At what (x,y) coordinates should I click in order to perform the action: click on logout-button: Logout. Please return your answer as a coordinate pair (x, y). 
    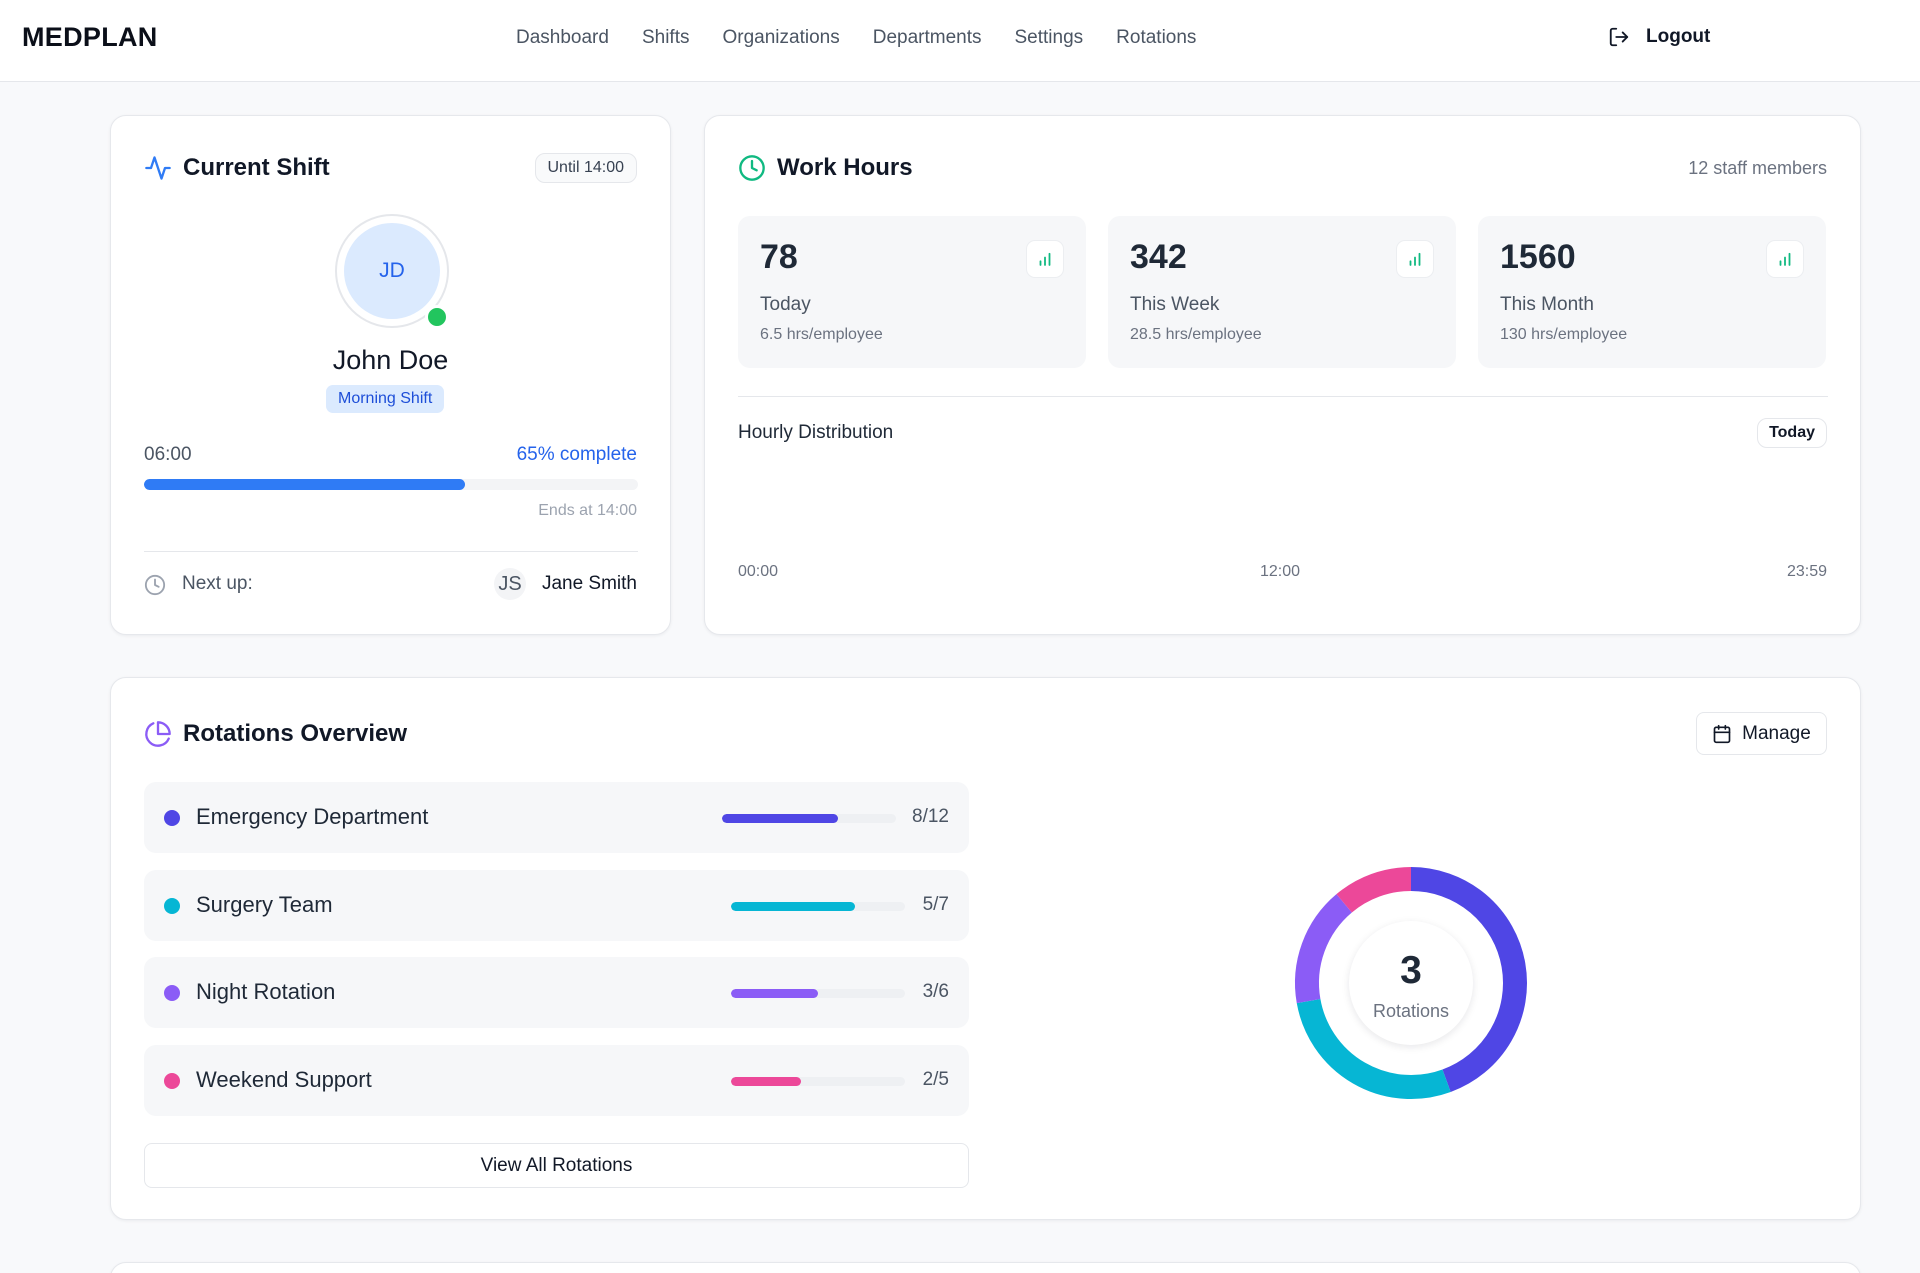
    Looking at the image, I should click on (1659, 37).